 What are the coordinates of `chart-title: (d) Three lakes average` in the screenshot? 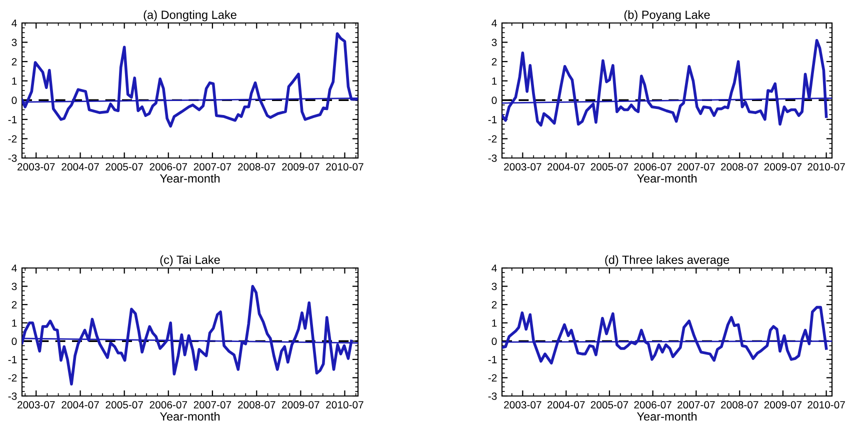 It's located at (667, 260).